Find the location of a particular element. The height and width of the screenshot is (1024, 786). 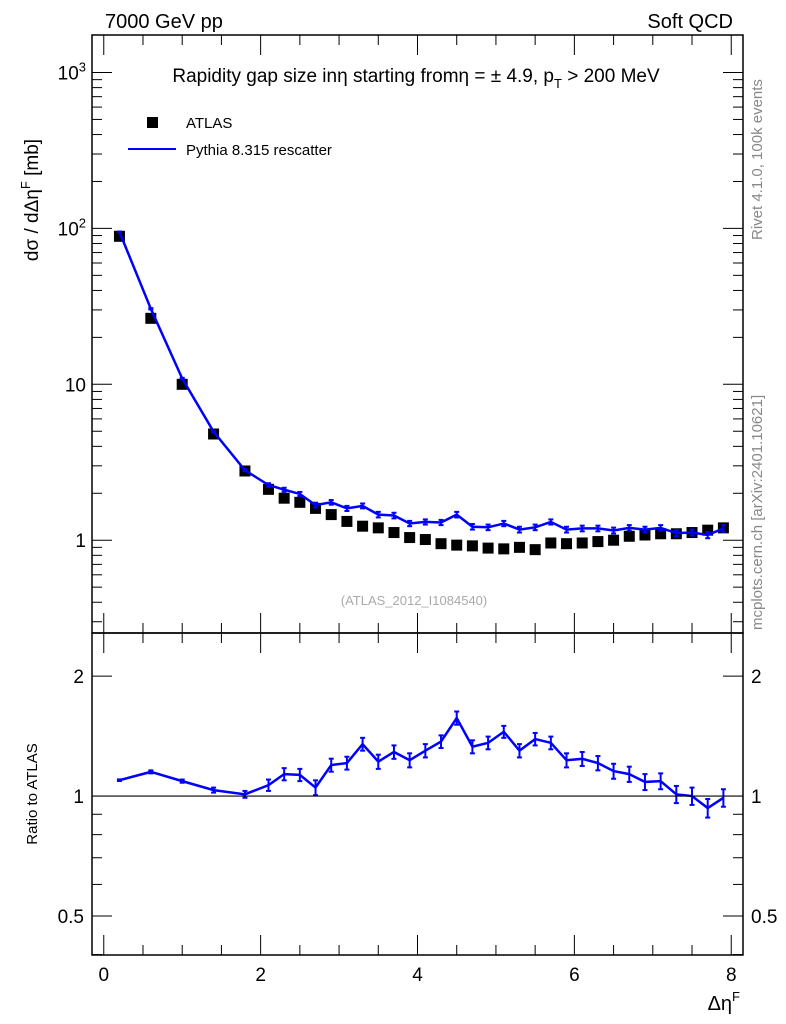

ratio-y-tick-label-right: 1 is located at coordinates (756, 797).